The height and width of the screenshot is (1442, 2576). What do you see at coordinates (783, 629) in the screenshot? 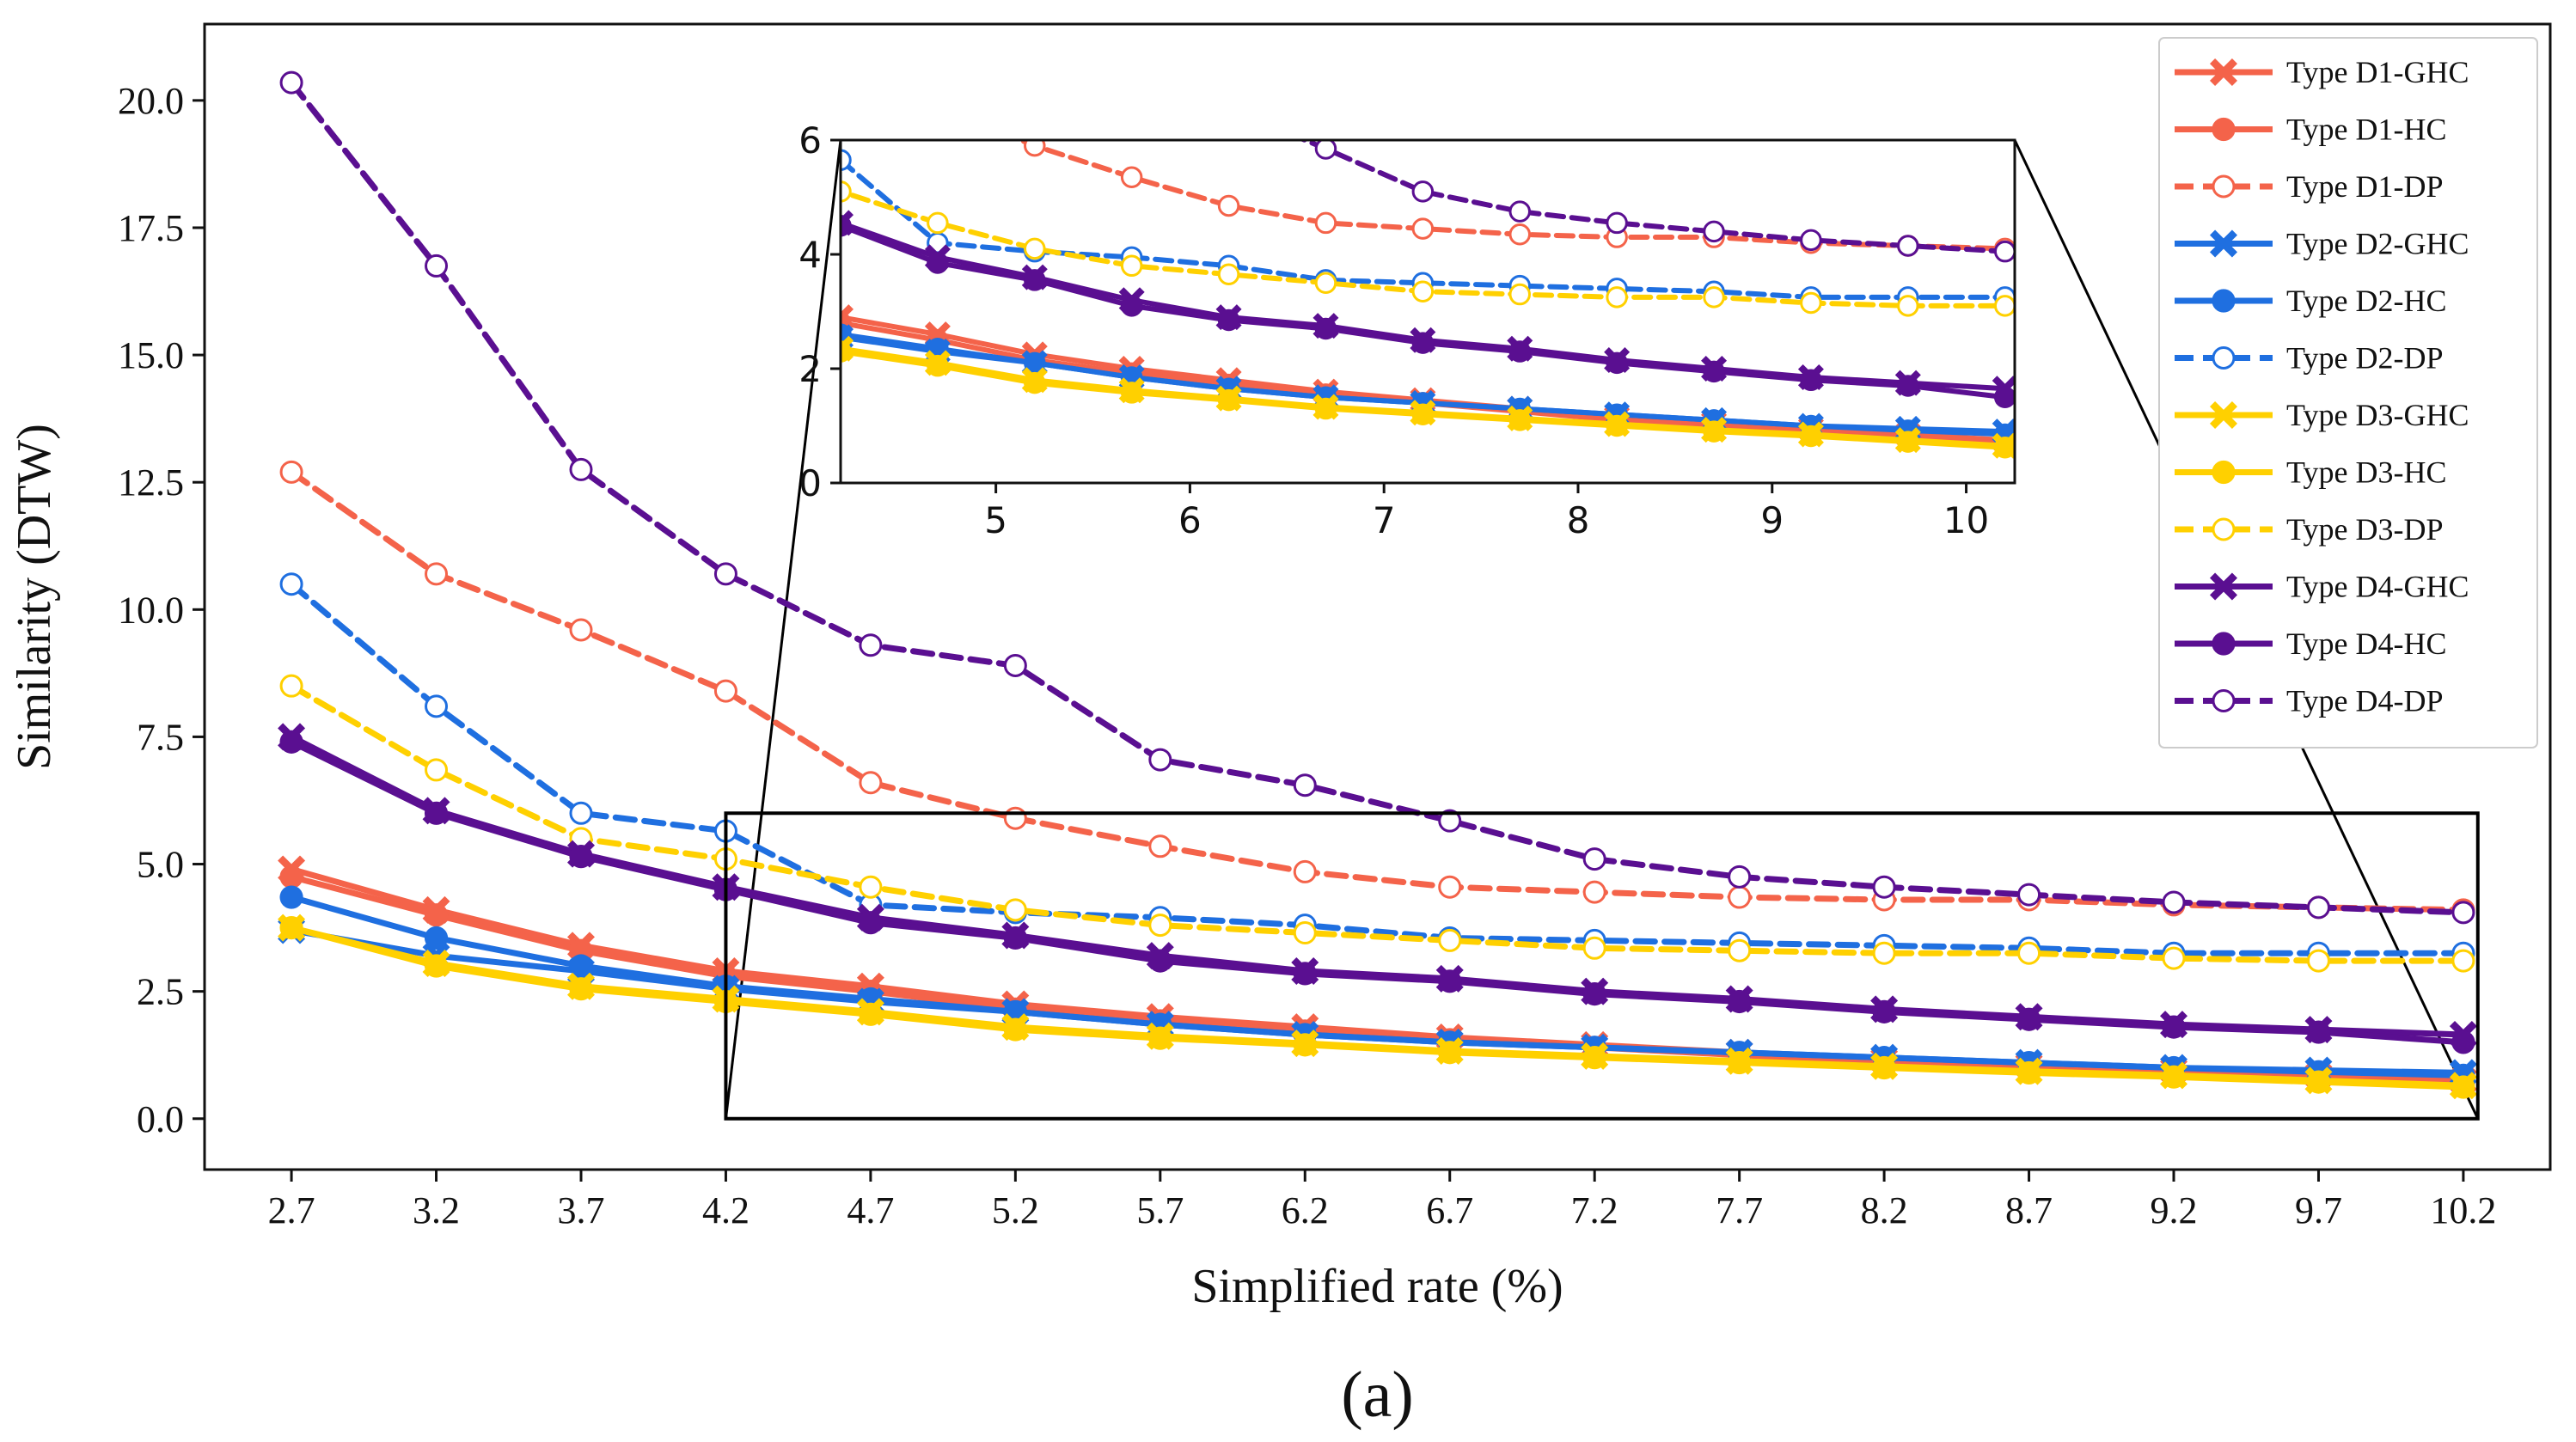
I see `zoom-connector-left` at bounding box center [783, 629].